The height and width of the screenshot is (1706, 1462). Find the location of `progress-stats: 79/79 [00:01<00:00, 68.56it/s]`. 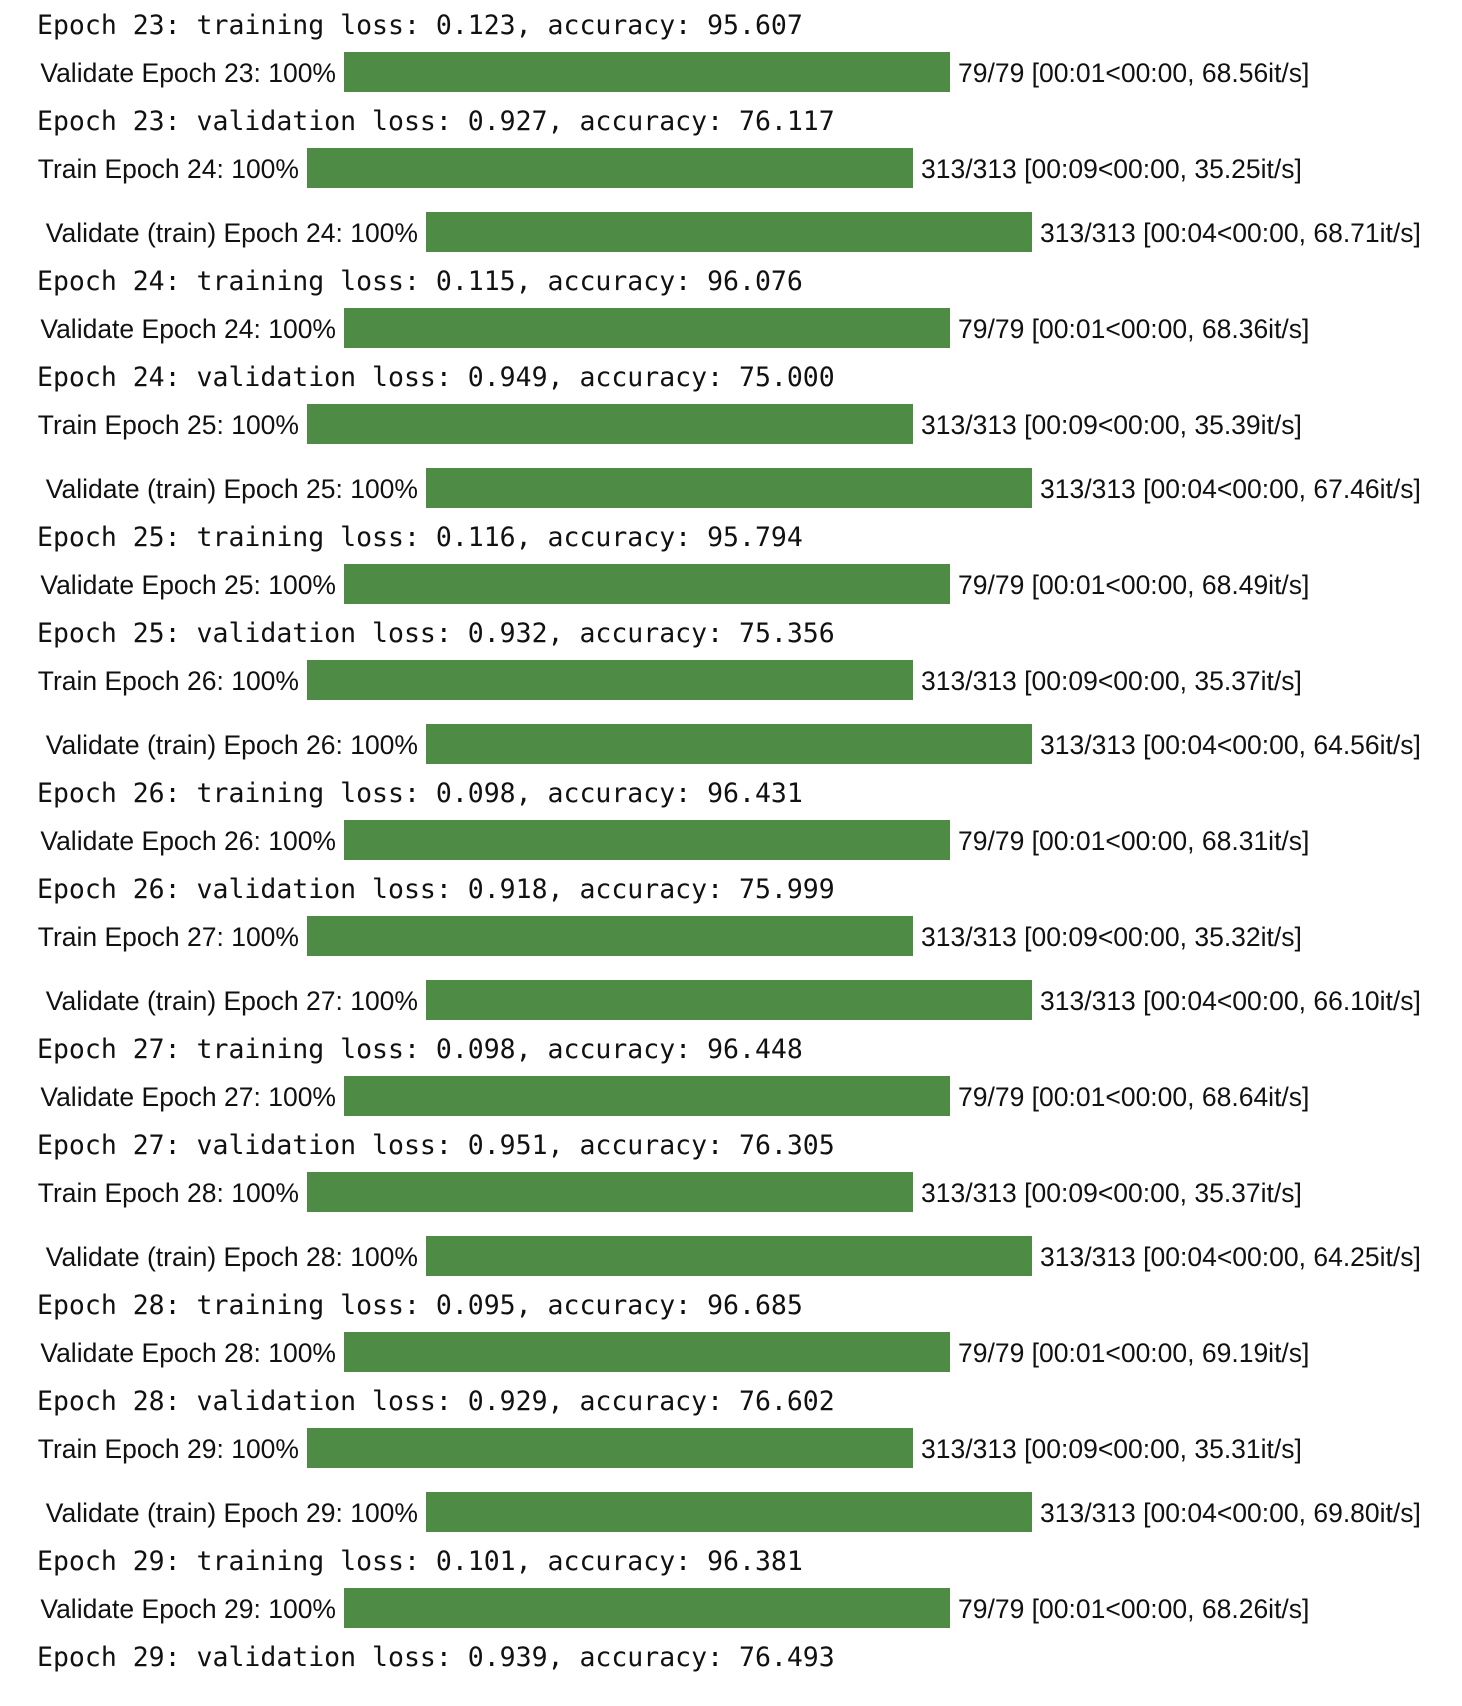

progress-stats: 79/79 [00:01<00:00, 68.56it/s] is located at coordinates (1134, 73).